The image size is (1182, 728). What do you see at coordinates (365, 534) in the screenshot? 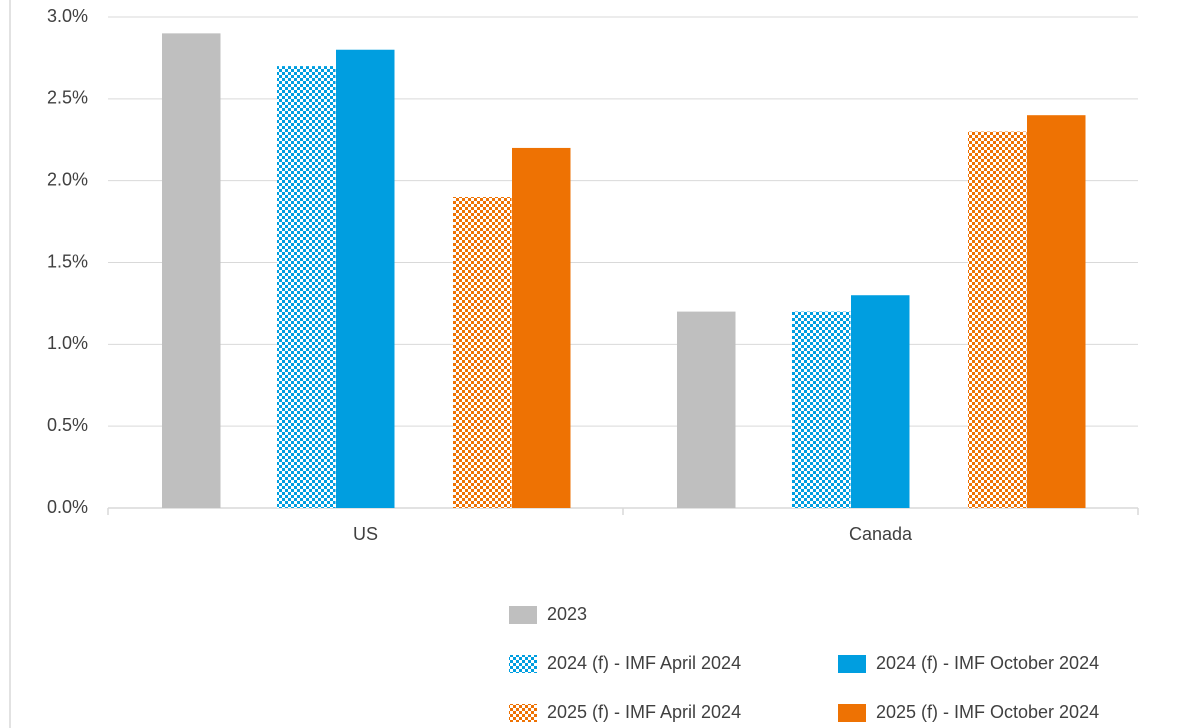
I see `x-tick-label: US` at bounding box center [365, 534].